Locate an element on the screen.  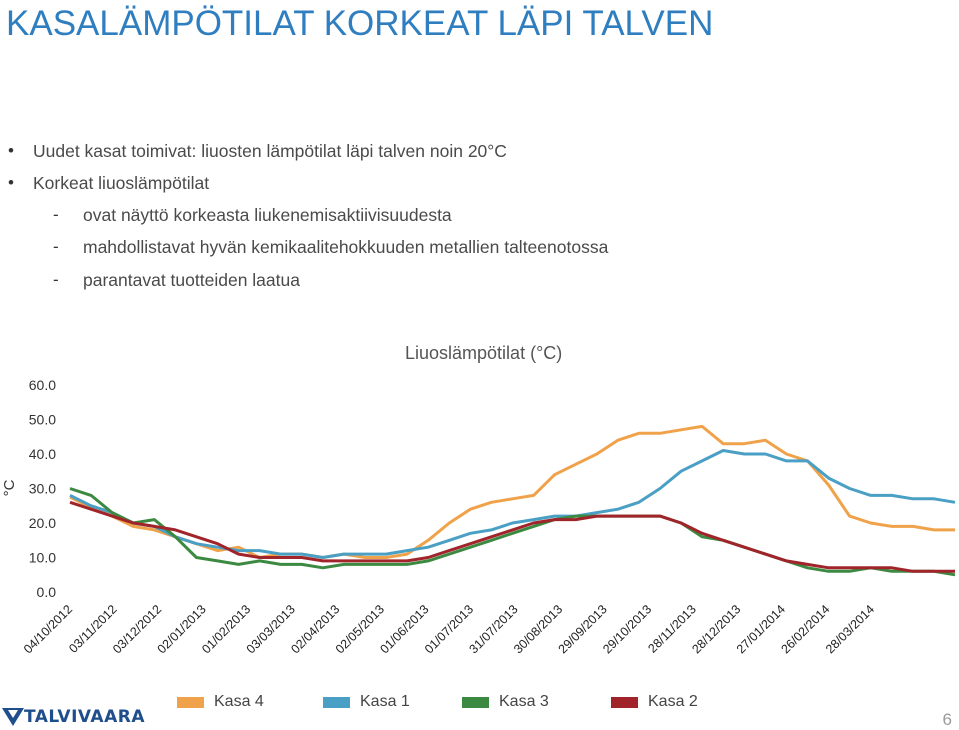
y-tick-label: 30.0 is located at coordinates (42, 489).